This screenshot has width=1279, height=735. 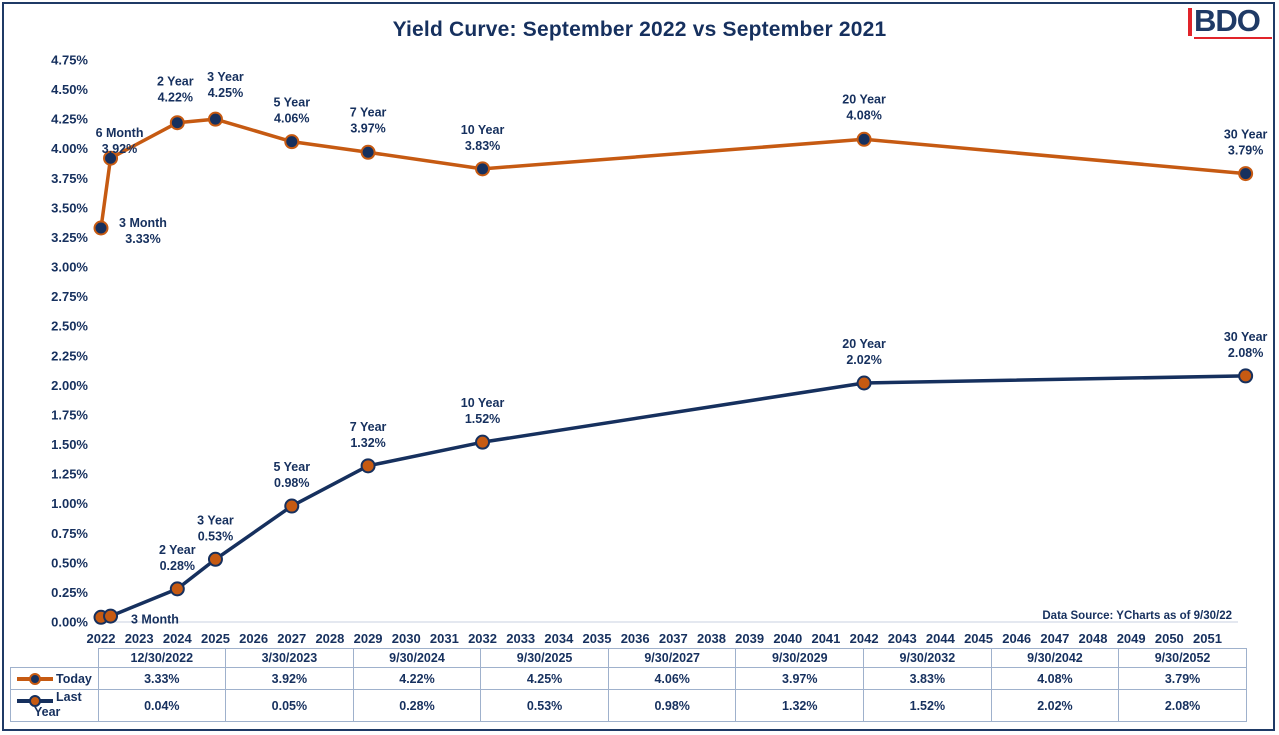 I want to click on data-label-value-today: 3.33%, so click(x=142, y=239).